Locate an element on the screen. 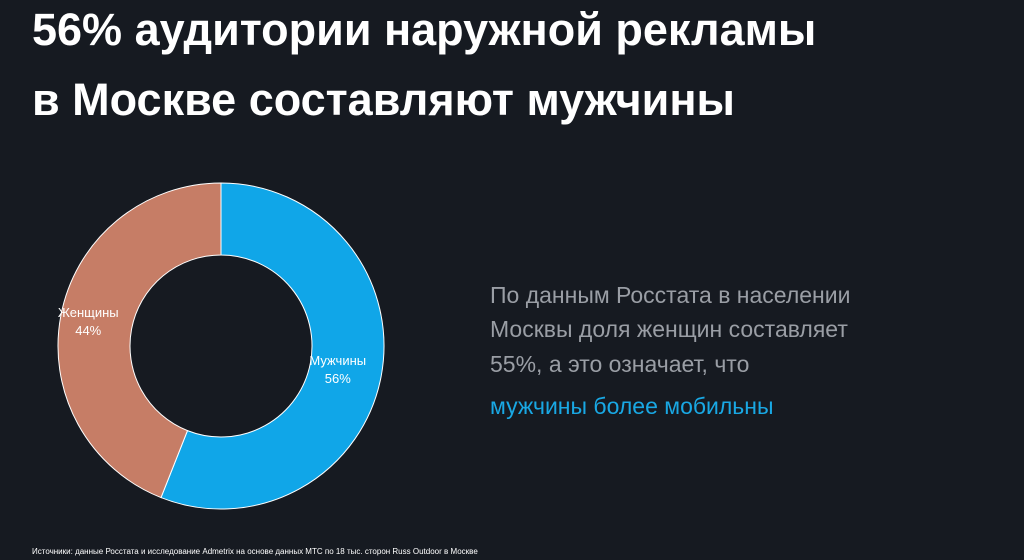 The image size is (1024, 560). slice-label: Мужчины is located at coordinates (337, 360).